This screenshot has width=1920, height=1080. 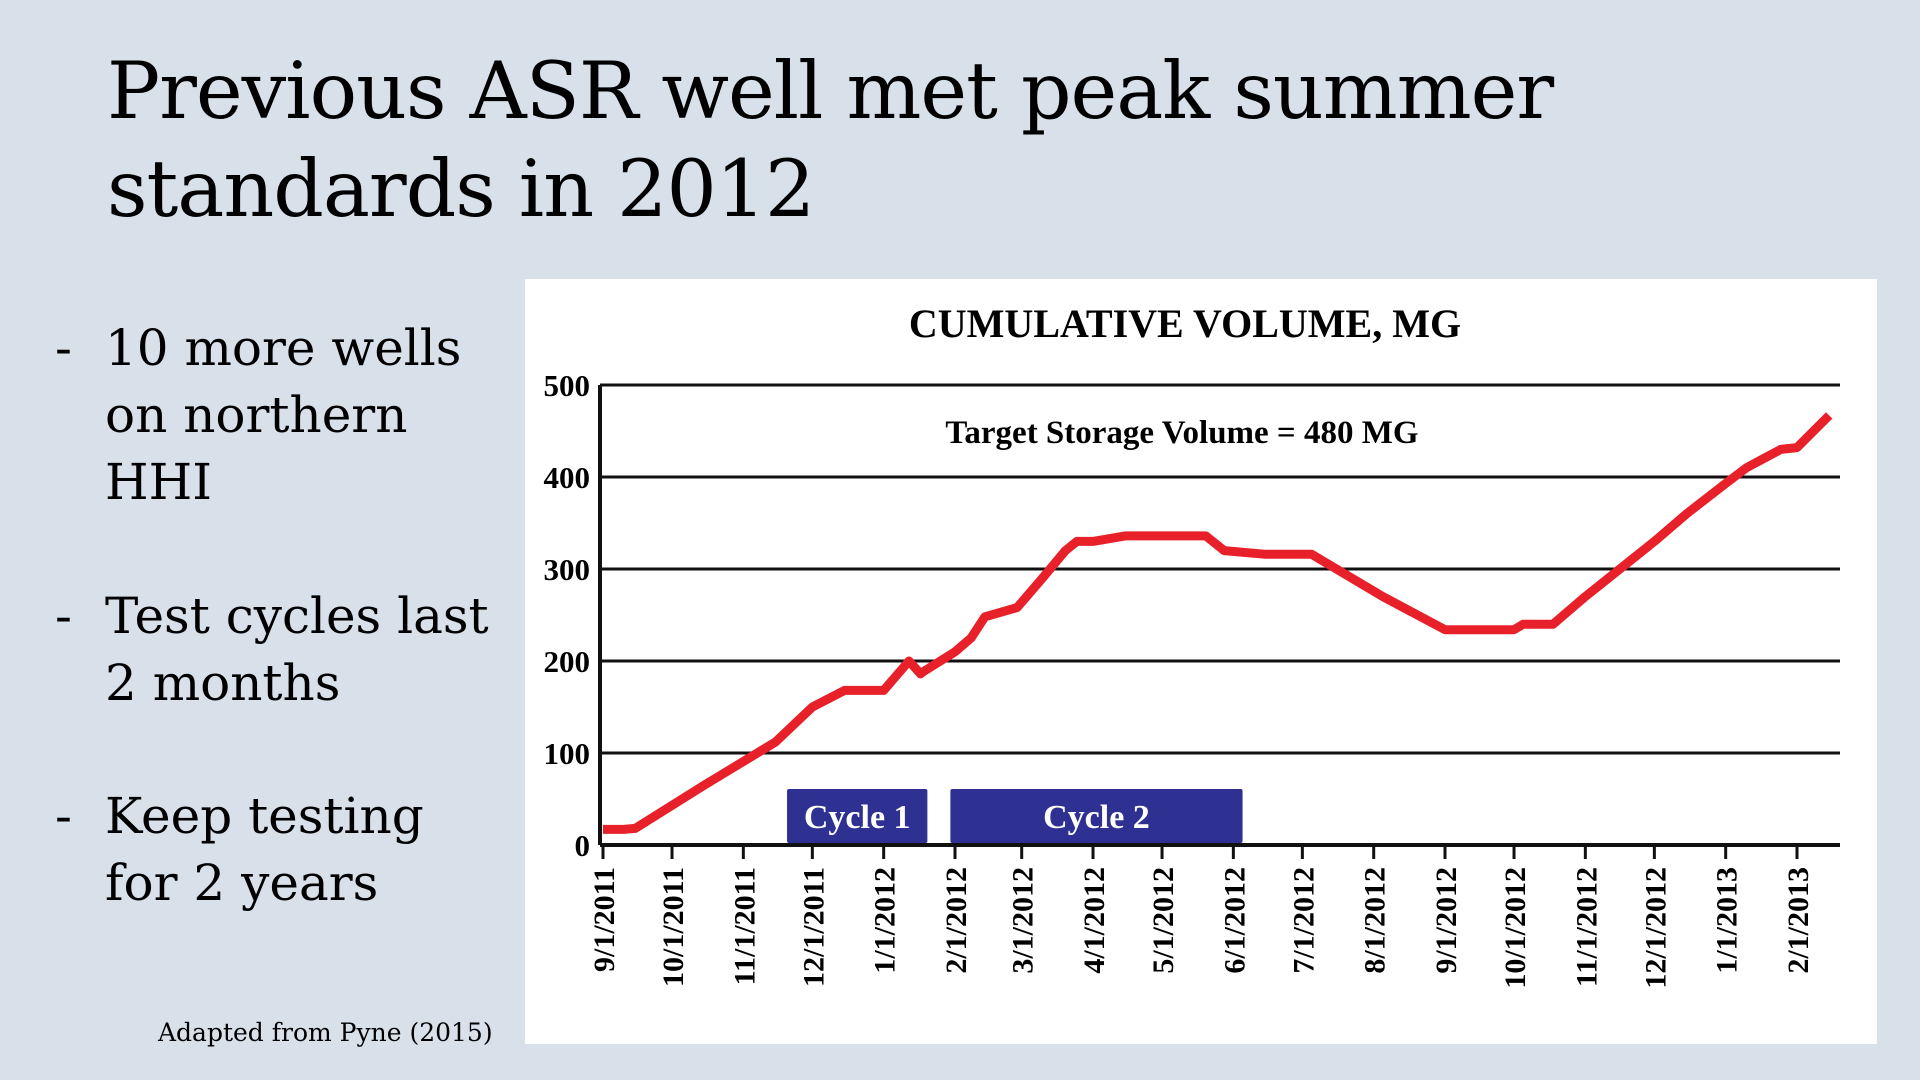 What do you see at coordinates (1375, 920) in the screenshot?
I see `x-tick-label: 8/1/2012` at bounding box center [1375, 920].